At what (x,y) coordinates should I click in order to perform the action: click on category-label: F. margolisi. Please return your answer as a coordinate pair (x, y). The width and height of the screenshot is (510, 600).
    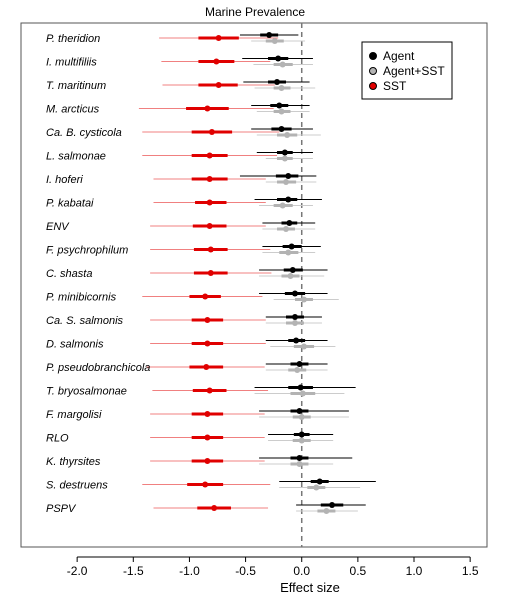
    Looking at the image, I should click on (74, 415).